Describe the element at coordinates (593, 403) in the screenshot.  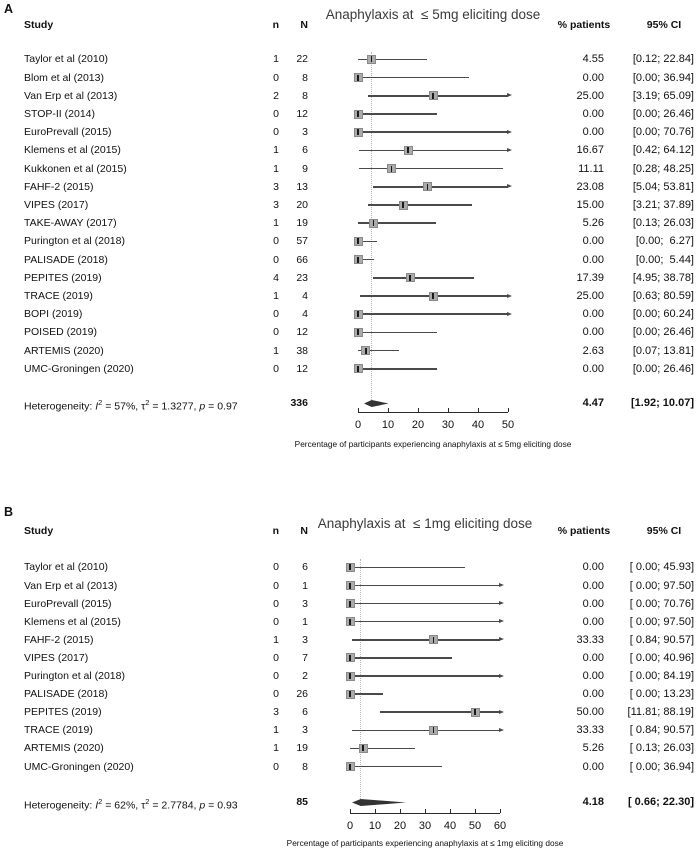
I see `pooled-pct: 4.47` at that location.